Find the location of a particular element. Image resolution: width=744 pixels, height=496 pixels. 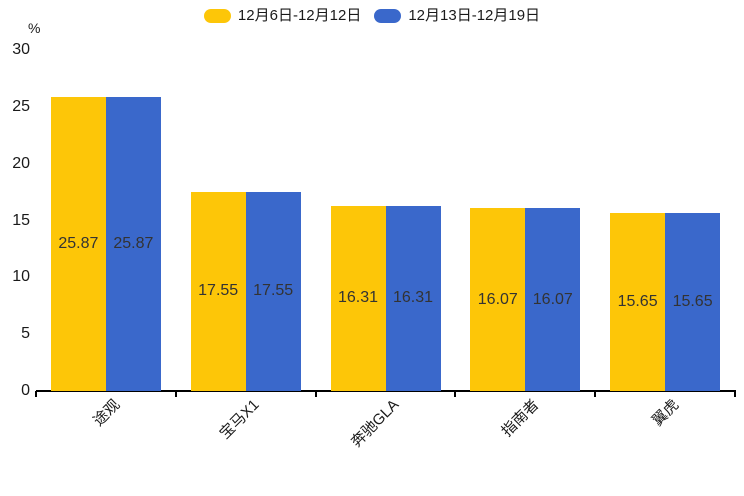

bar-奔驰GLA-series2 is located at coordinates (413, 298).